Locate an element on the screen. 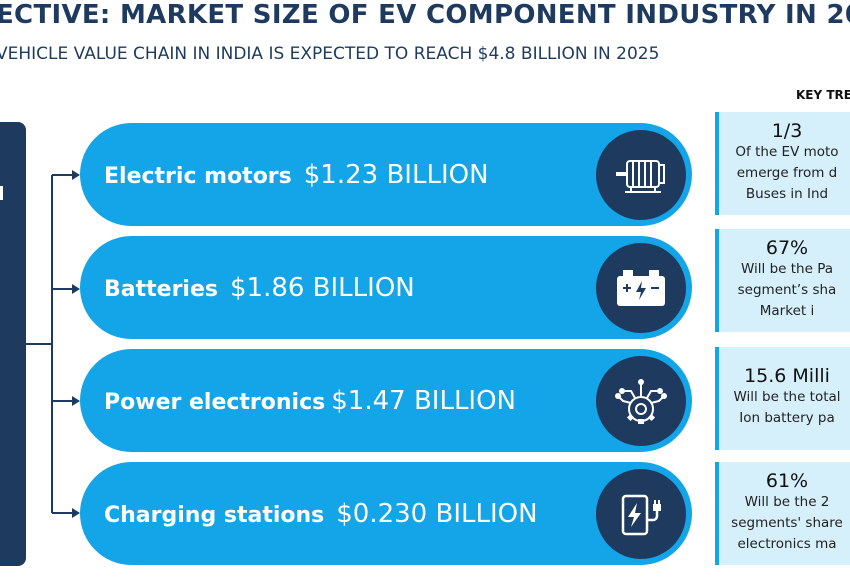 This screenshot has height=579, width=850. component-batteries: Batteries $1.86 BILLION is located at coordinates (386, 287).